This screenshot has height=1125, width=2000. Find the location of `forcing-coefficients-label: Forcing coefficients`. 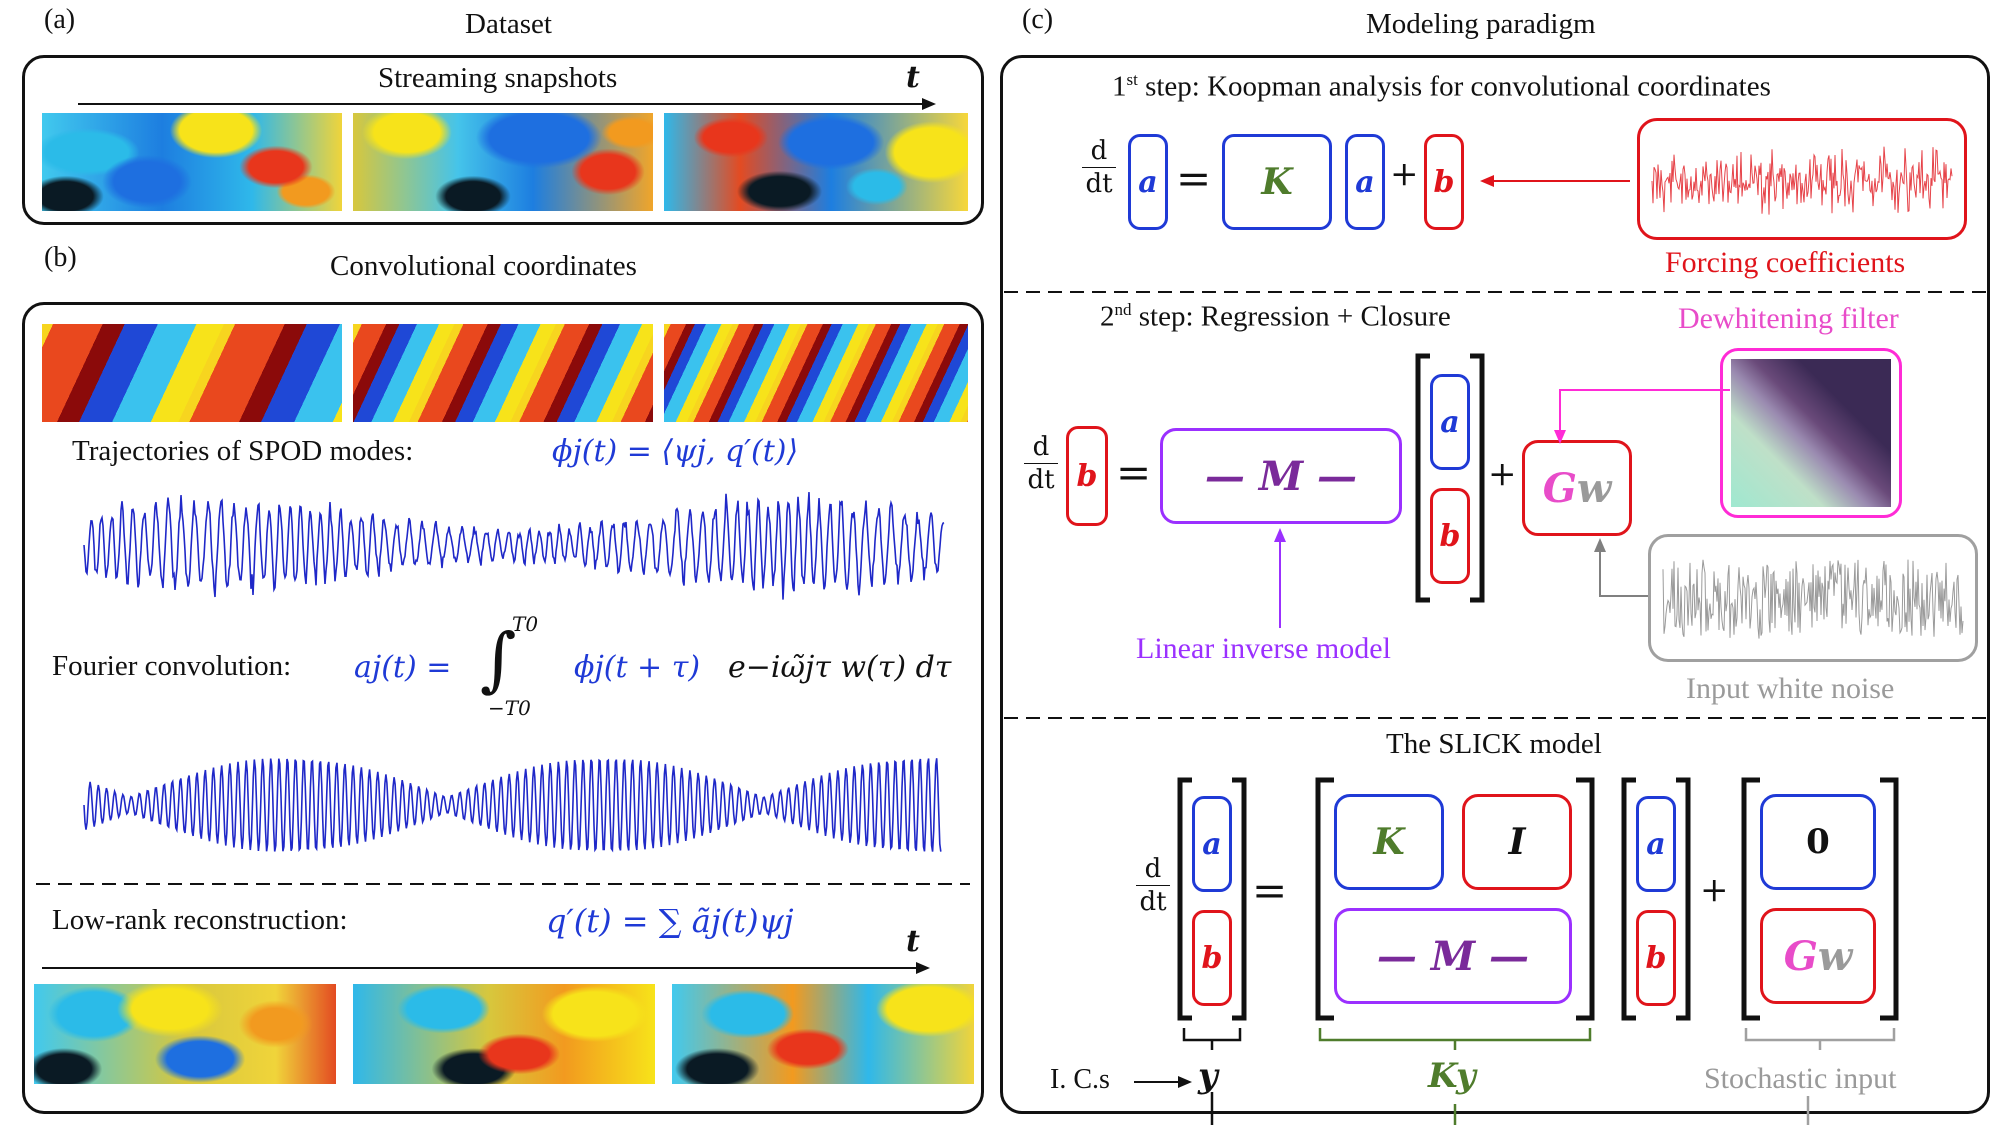

forcing-coefficients-label: Forcing coefficients is located at coordinates (1785, 262).